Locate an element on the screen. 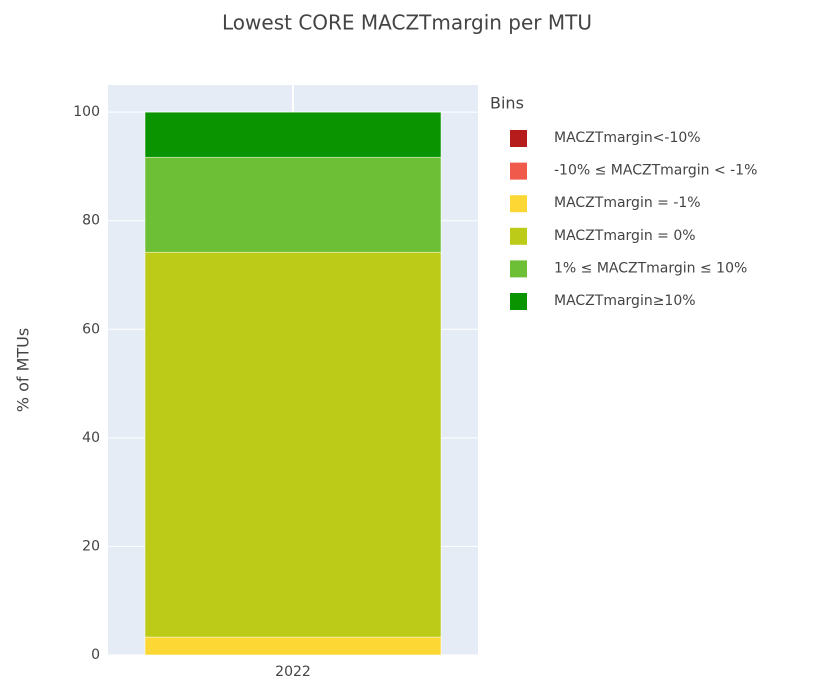  y-tick-label: 80 is located at coordinates (91, 221).